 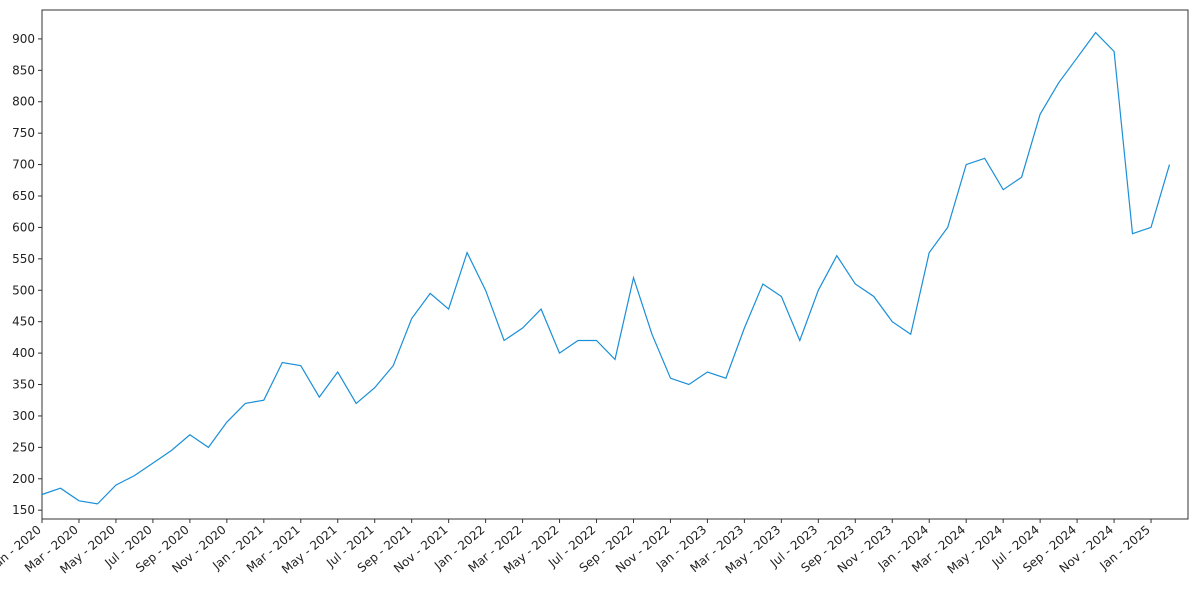 What do you see at coordinates (23, 165) in the screenshot?
I see `y-tick-label: 700` at bounding box center [23, 165].